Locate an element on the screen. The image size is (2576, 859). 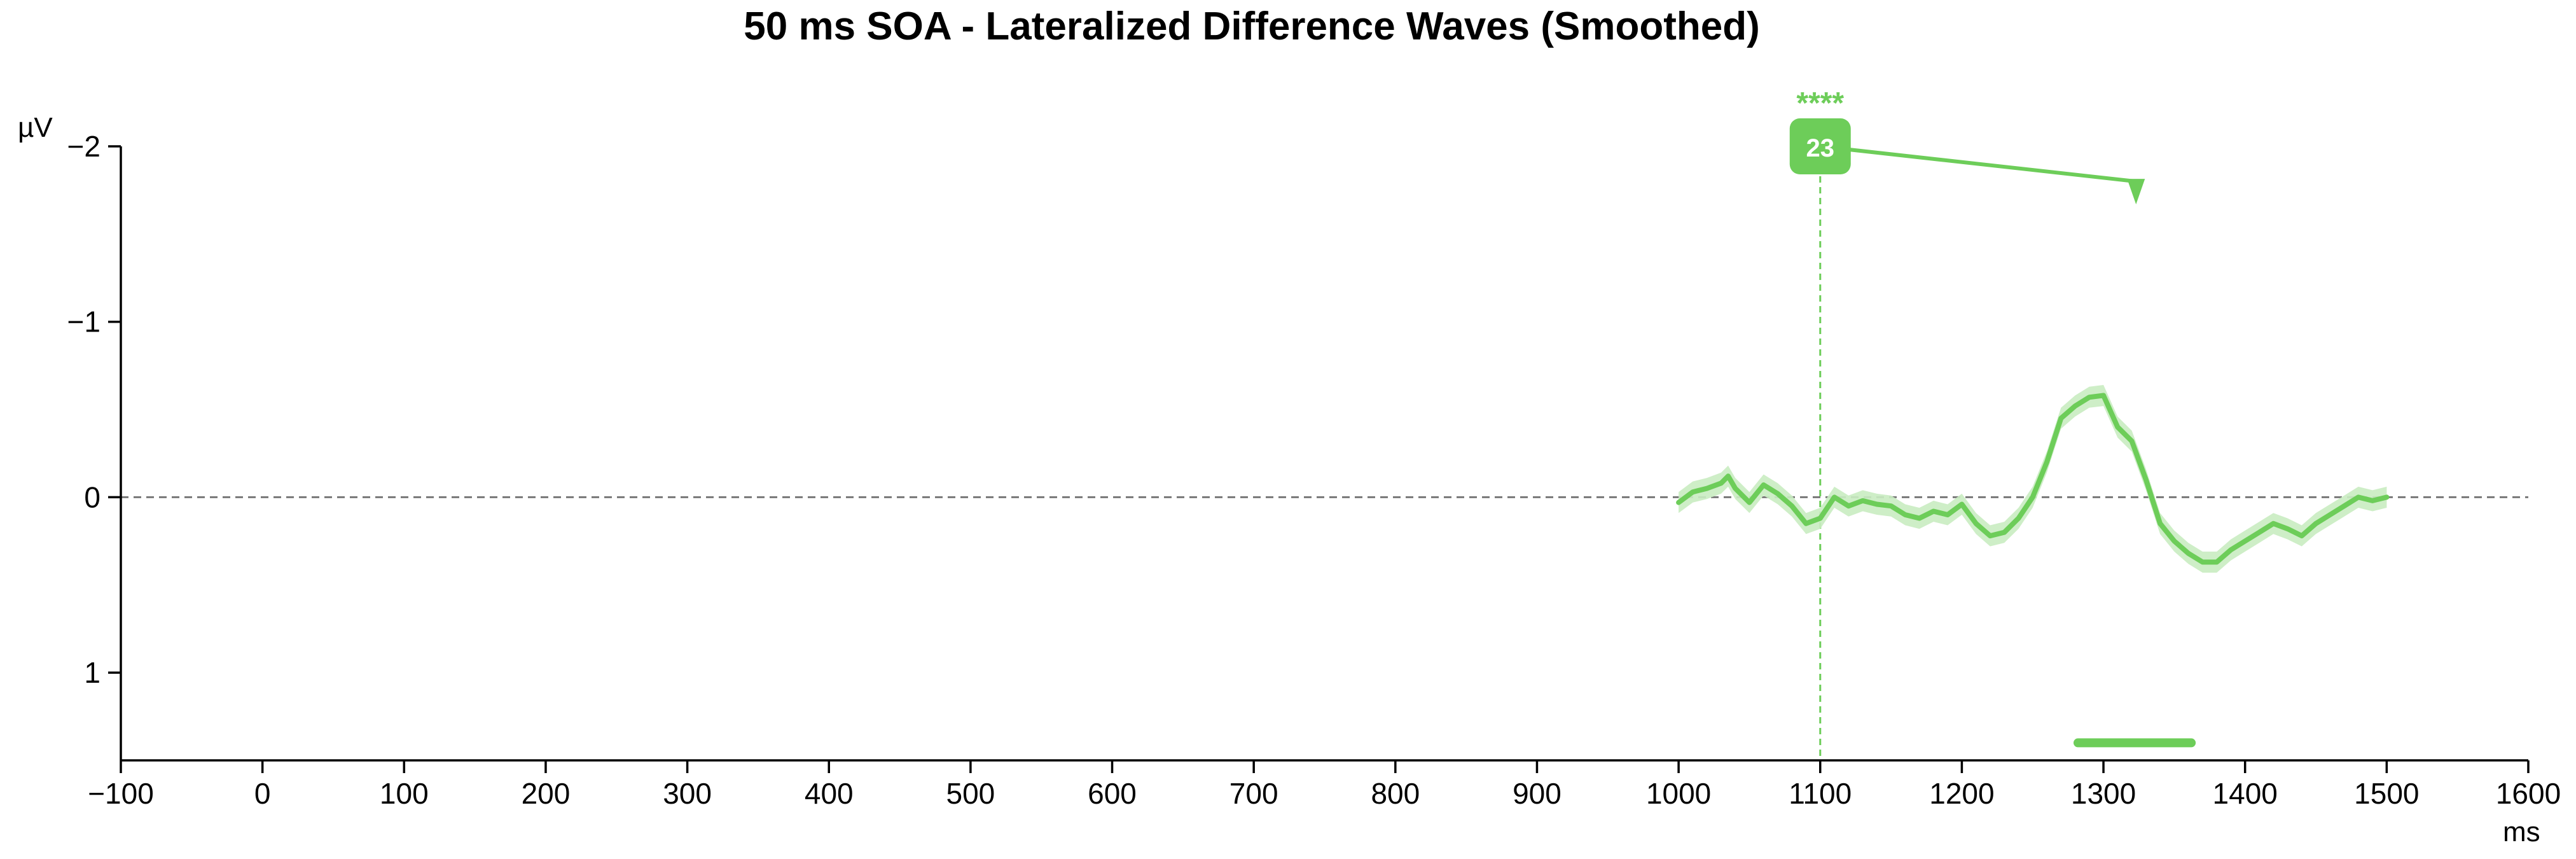
peak-pointer-line is located at coordinates (1978, 164).